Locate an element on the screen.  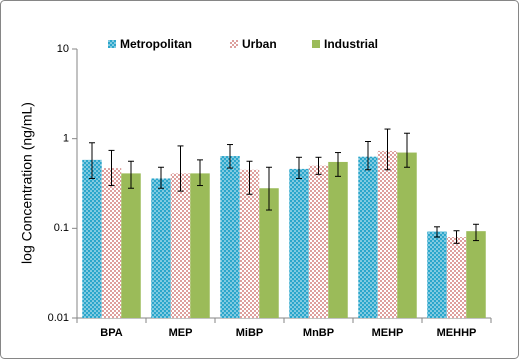
y-tick-label: 0.01 is located at coordinates (58, 318).